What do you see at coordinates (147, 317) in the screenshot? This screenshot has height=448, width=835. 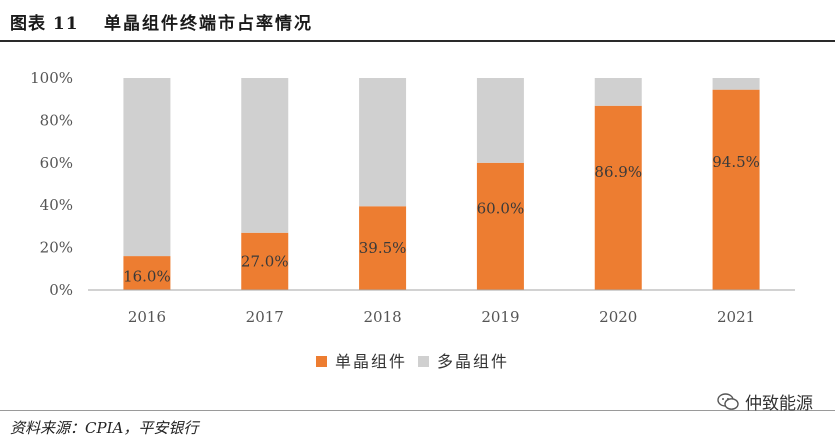 I see `x-tick-label: 2016` at bounding box center [147, 317].